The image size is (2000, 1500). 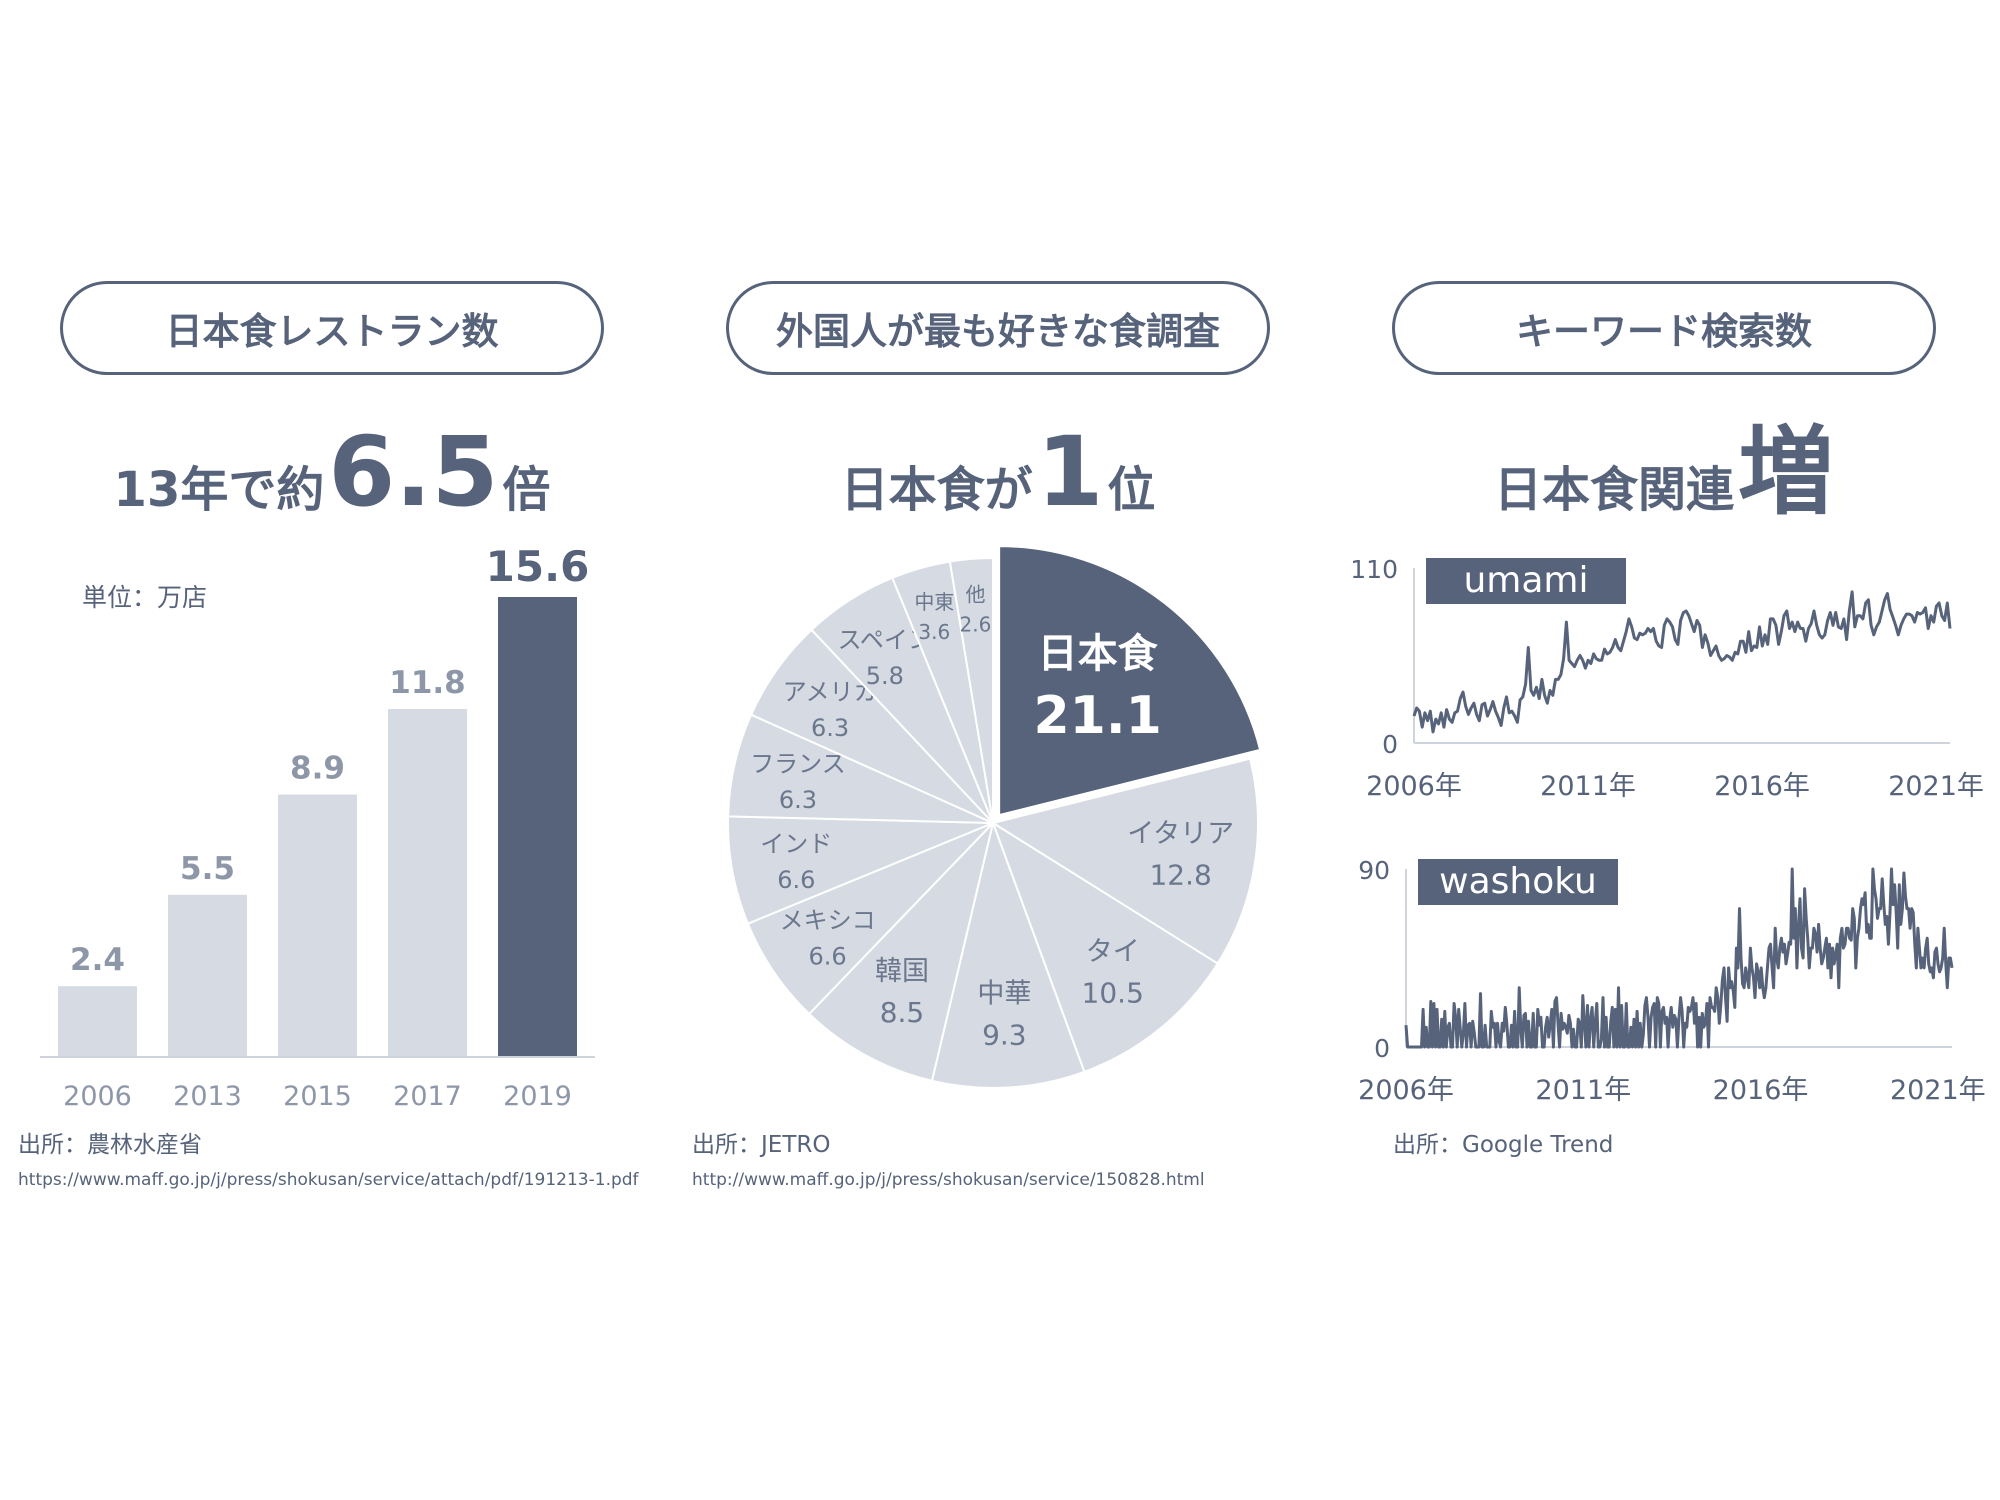 I want to click on pie-slice-name: 韓国, so click(x=902, y=971).